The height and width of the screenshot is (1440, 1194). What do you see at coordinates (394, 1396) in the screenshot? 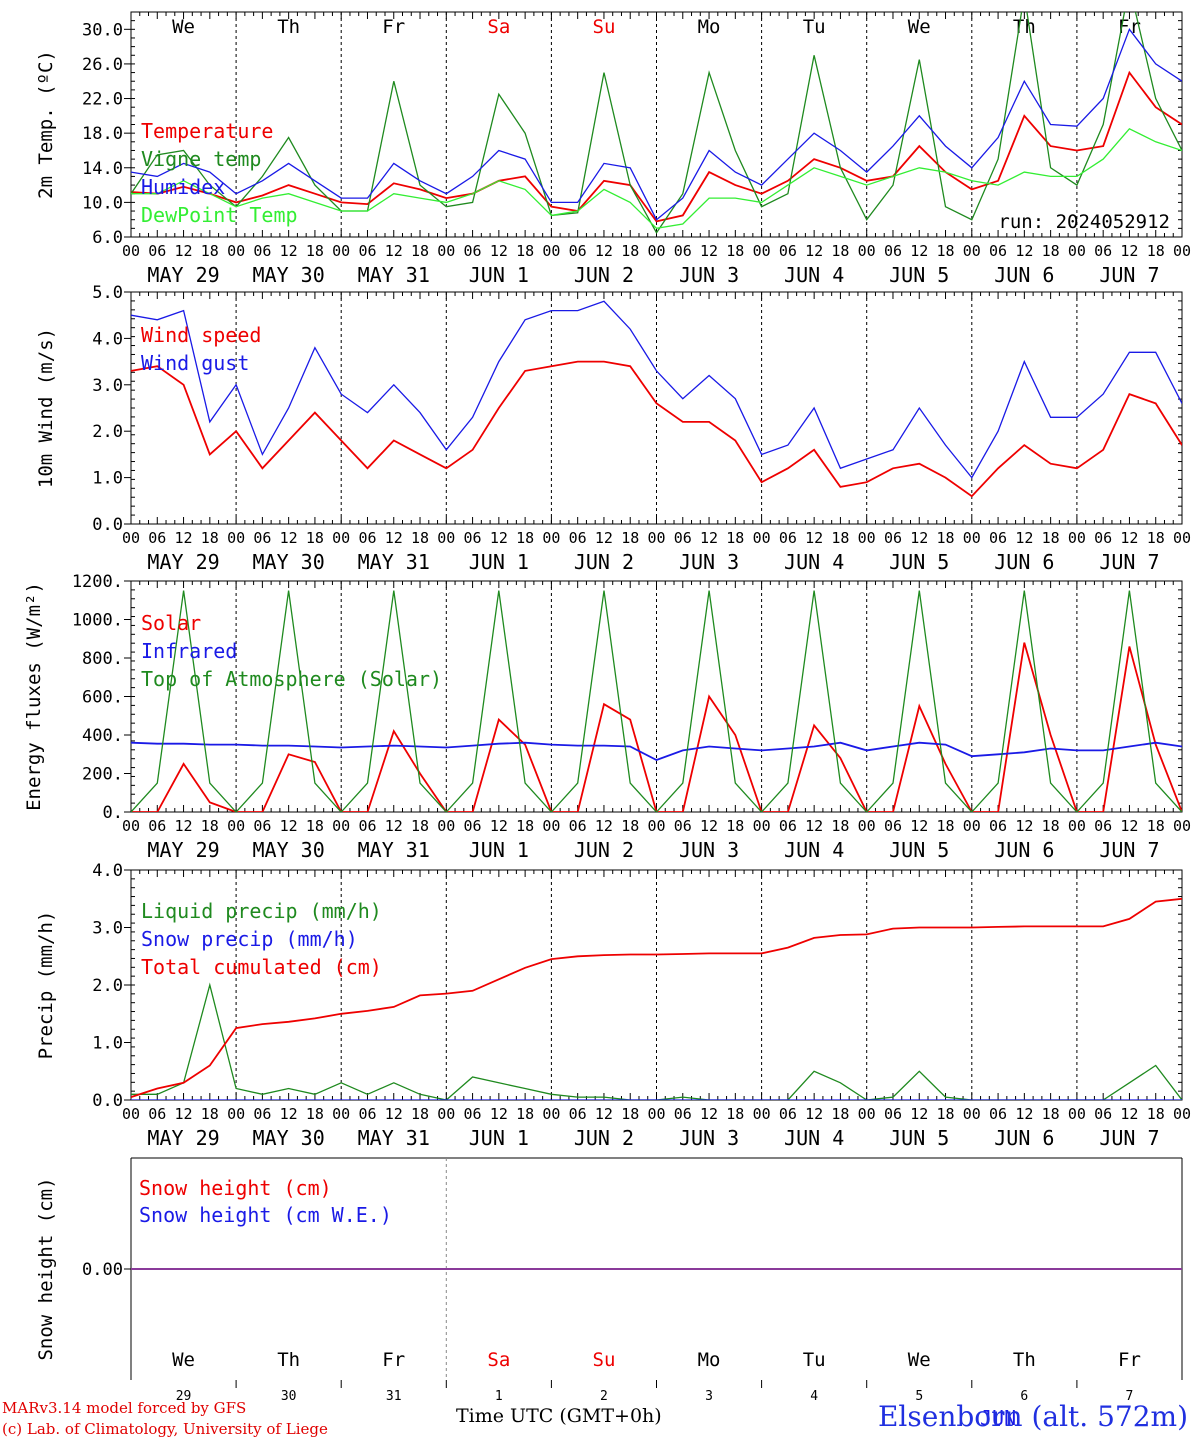
I see `day-number-label: 31` at bounding box center [394, 1396].